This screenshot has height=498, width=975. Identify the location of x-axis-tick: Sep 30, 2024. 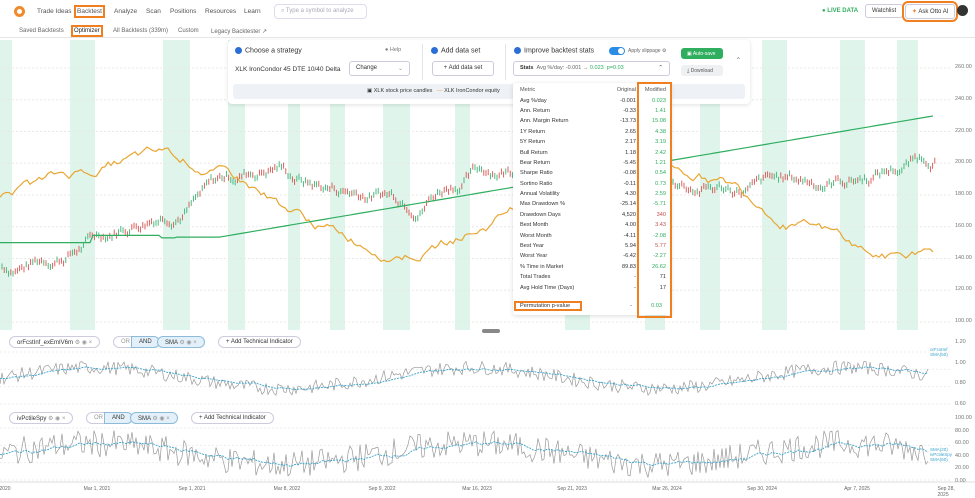
(762, 489).